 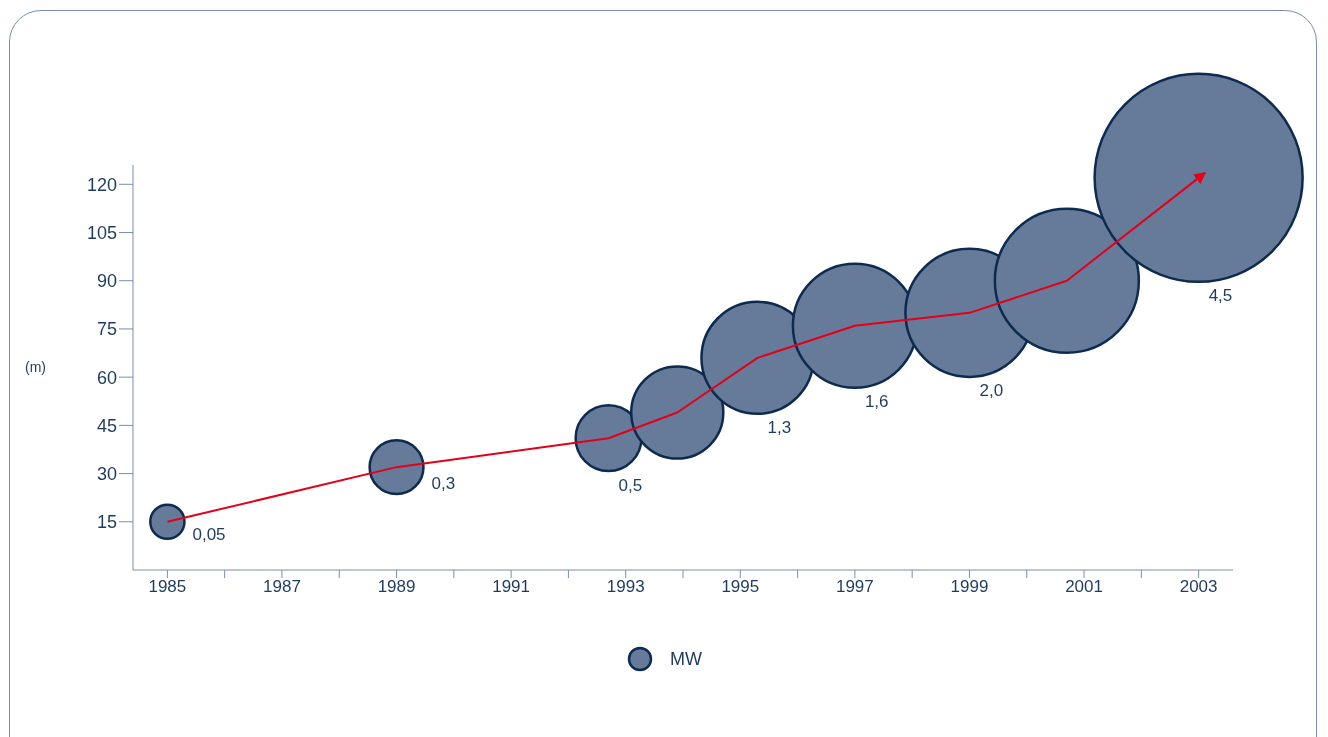 I want to click on annotation: 0,5, so click(x=630, y=485).